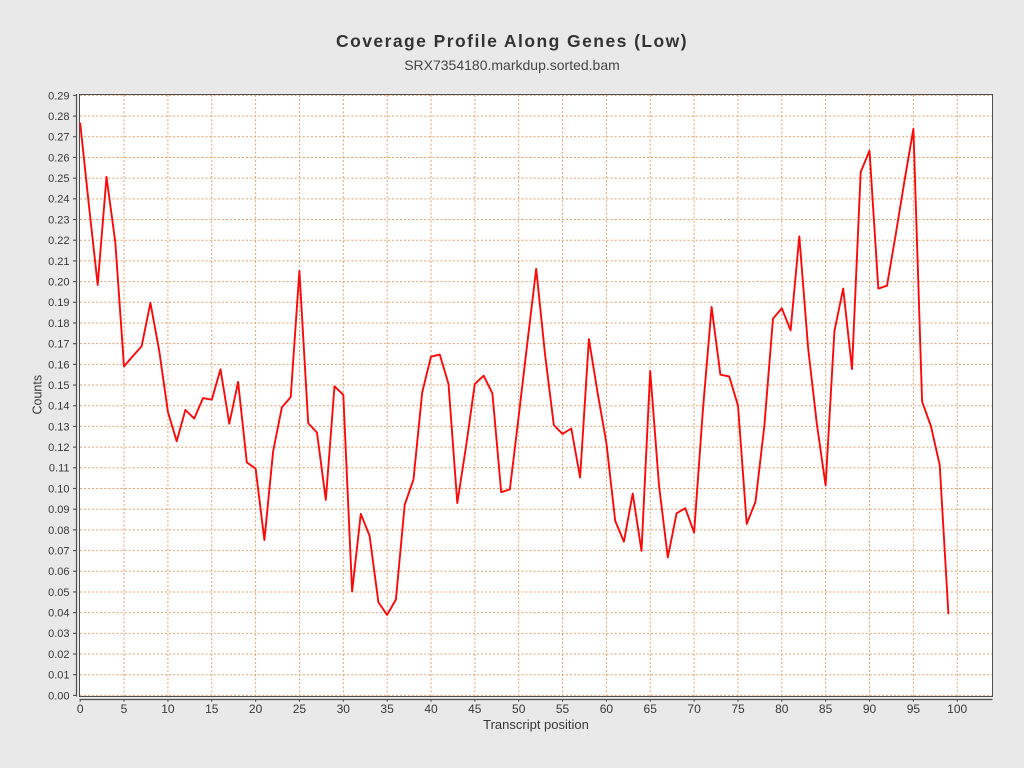 The image size is (1024, 768). I want to click on svg-text: 0.26, so click(58, 158).